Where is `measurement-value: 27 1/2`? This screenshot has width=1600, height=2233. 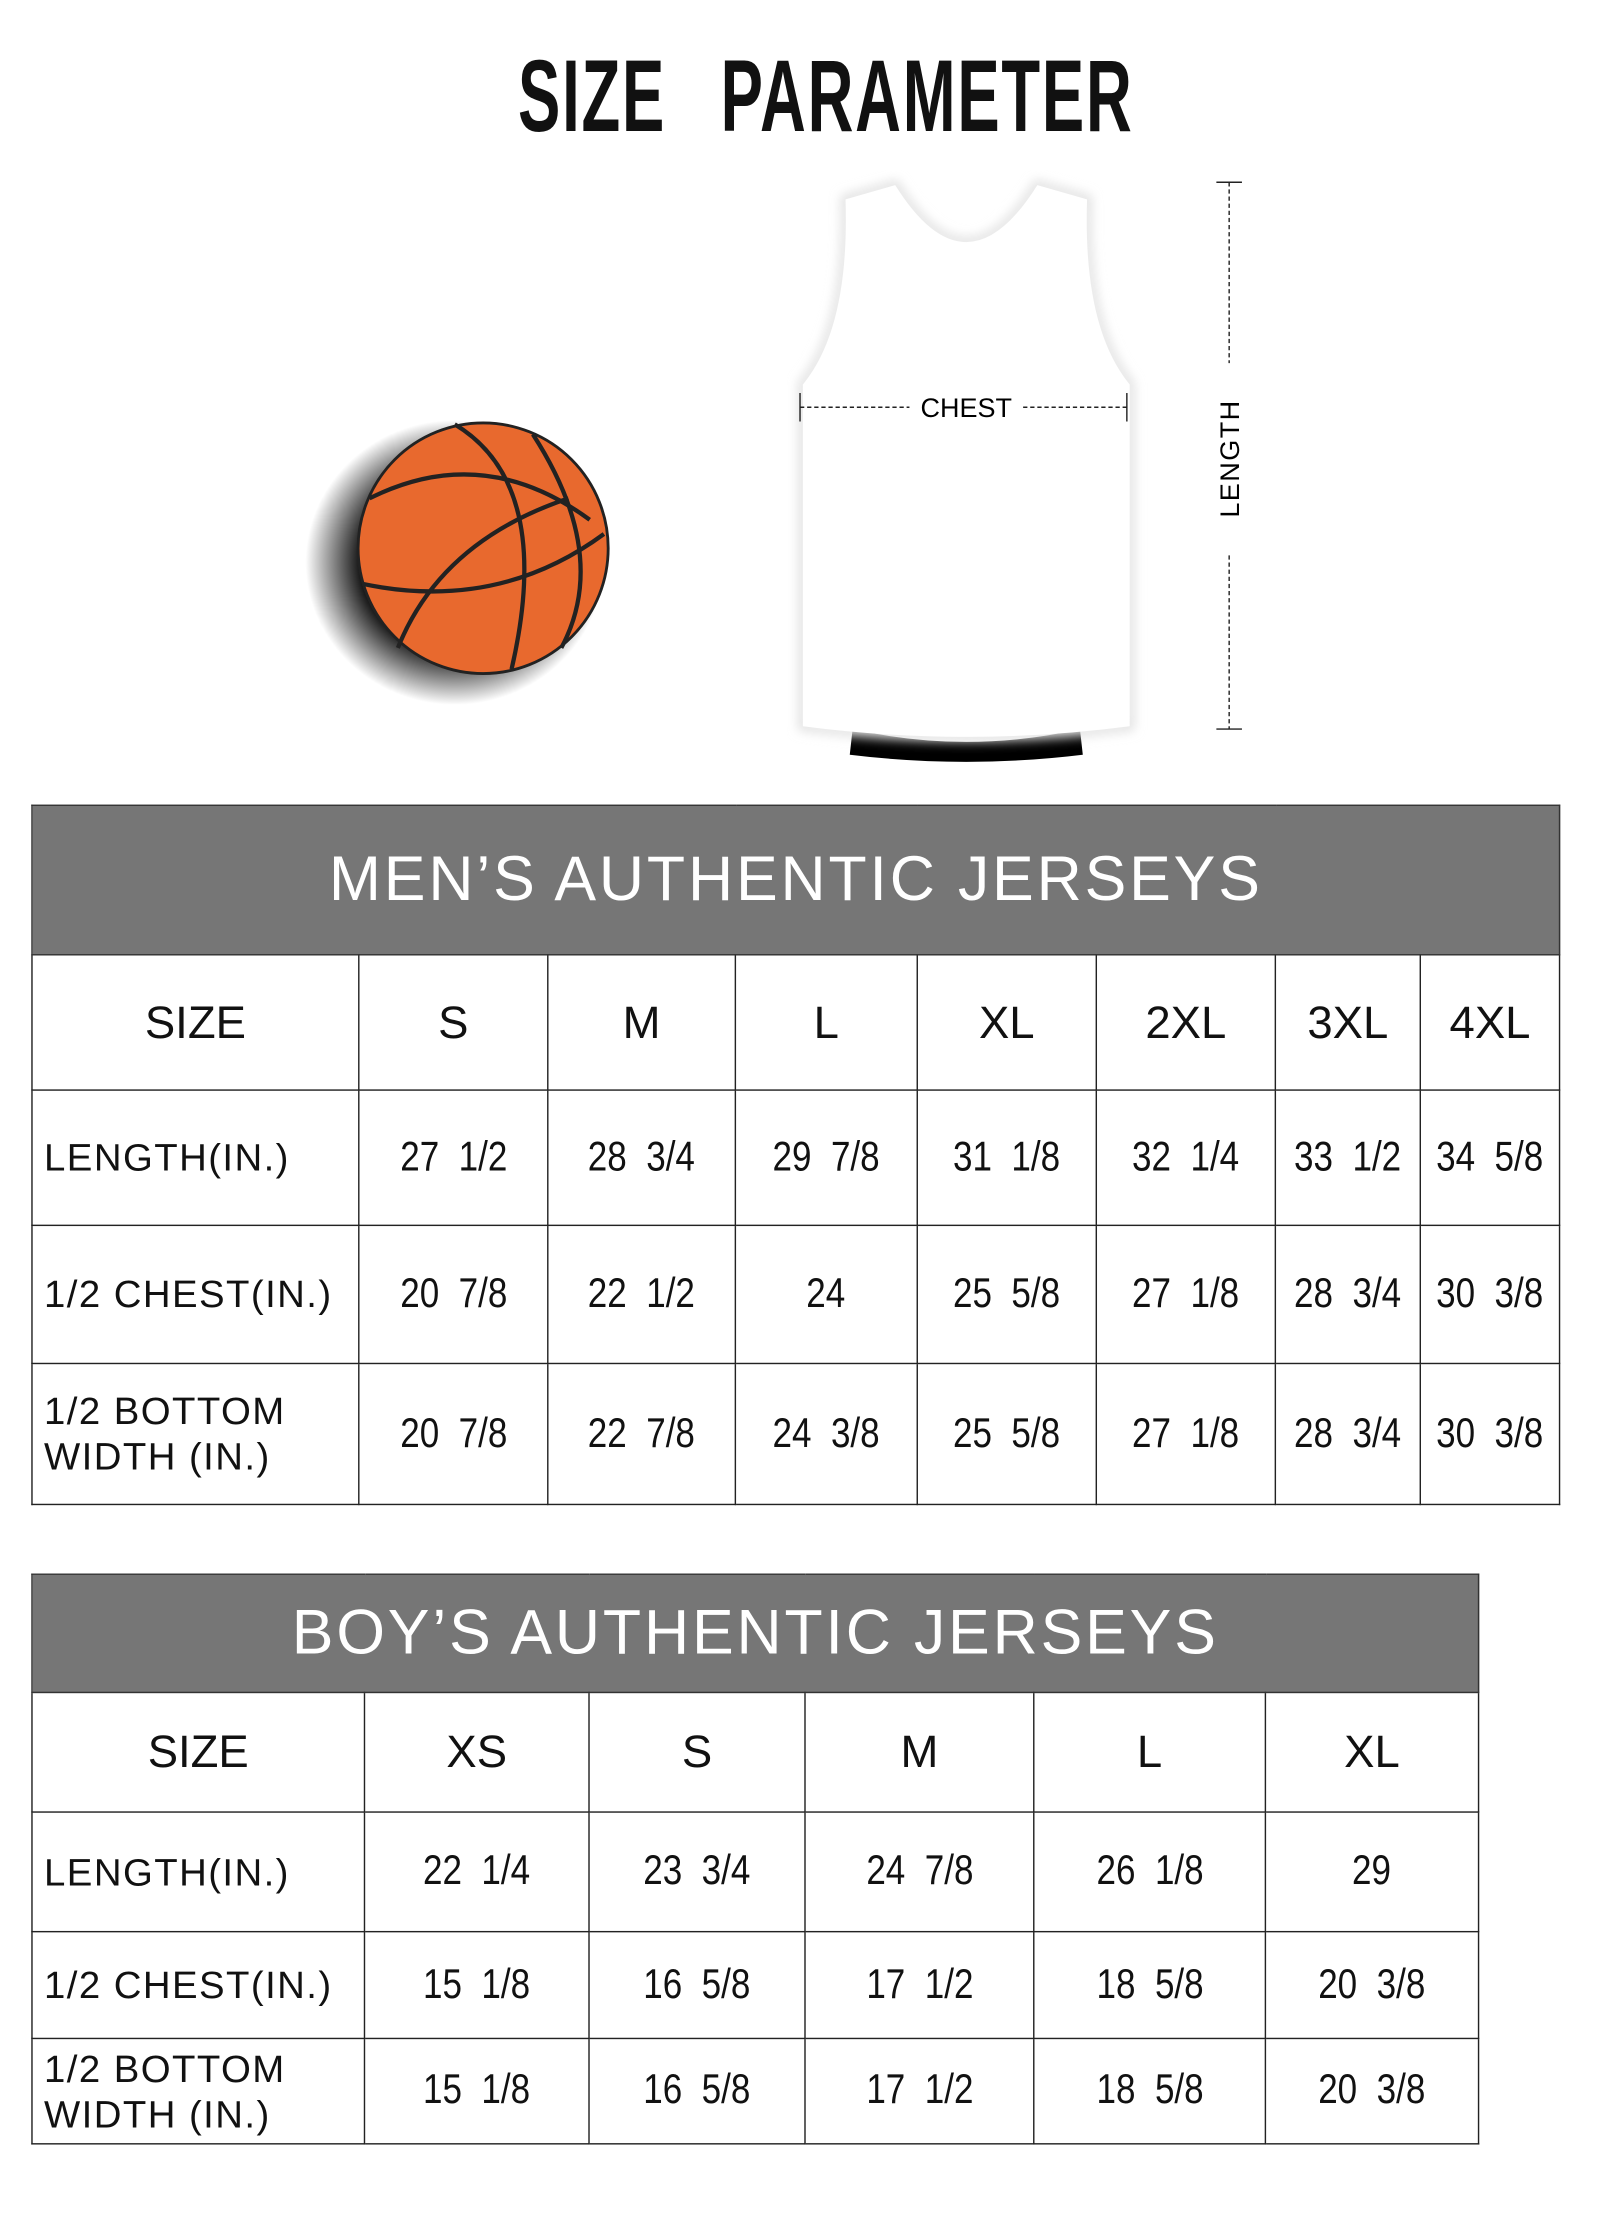 measurement-value: 27 1/2 is located at coordinates (453, 1157).